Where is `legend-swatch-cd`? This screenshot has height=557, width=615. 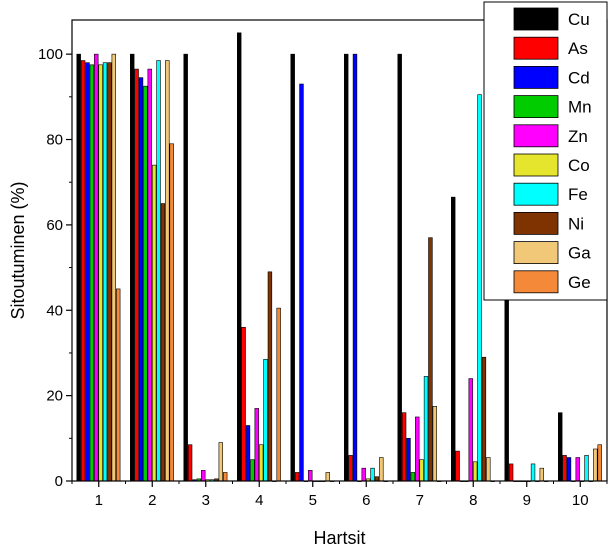 legend-swatch-cd is located at coordinates (536, 77).